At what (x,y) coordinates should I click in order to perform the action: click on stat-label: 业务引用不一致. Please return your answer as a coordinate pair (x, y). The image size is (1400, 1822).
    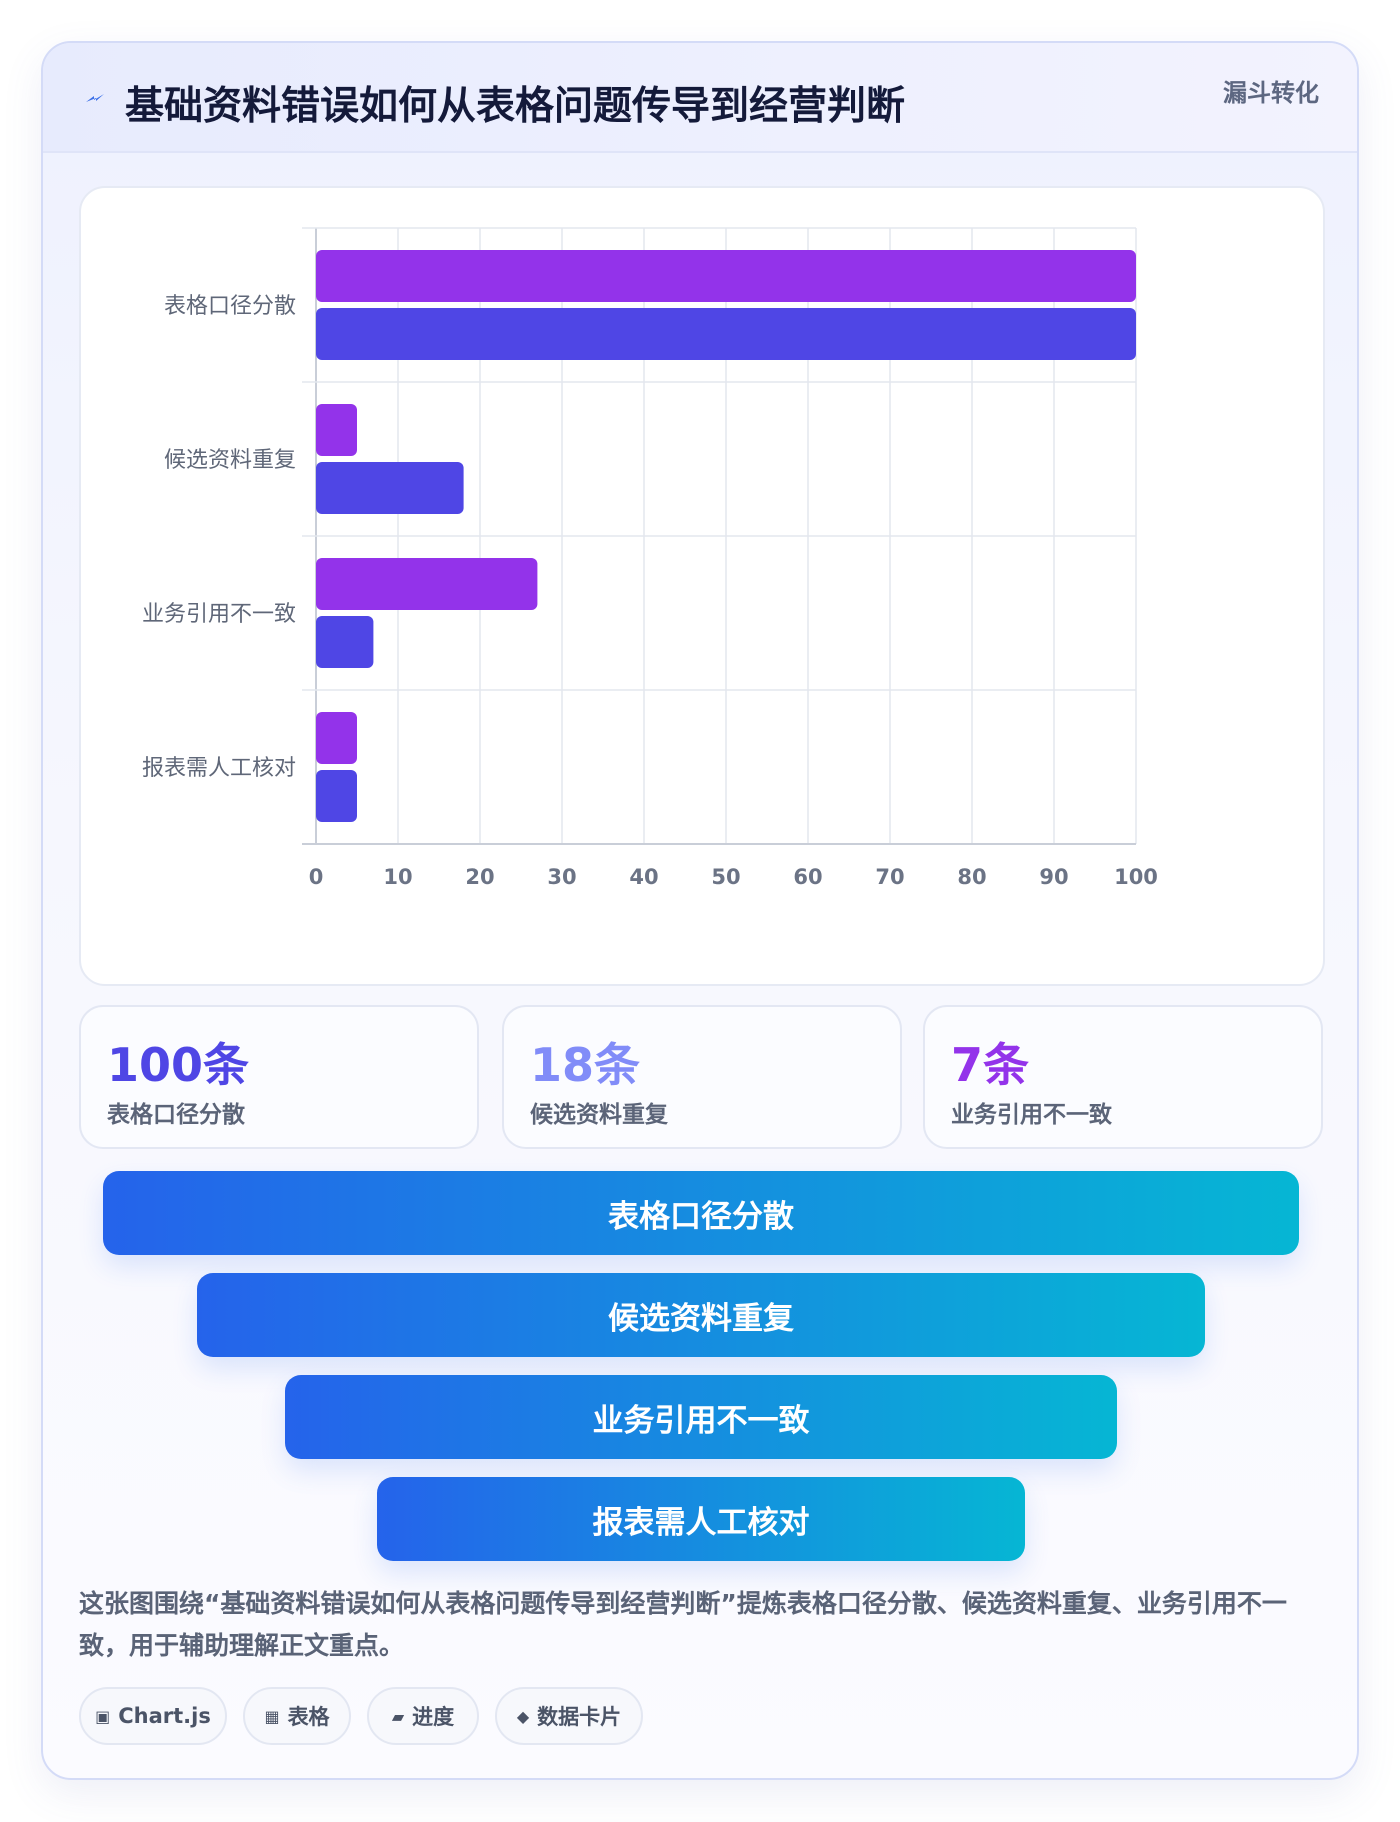
    Looking at the image, I should click on (1031, 1115).